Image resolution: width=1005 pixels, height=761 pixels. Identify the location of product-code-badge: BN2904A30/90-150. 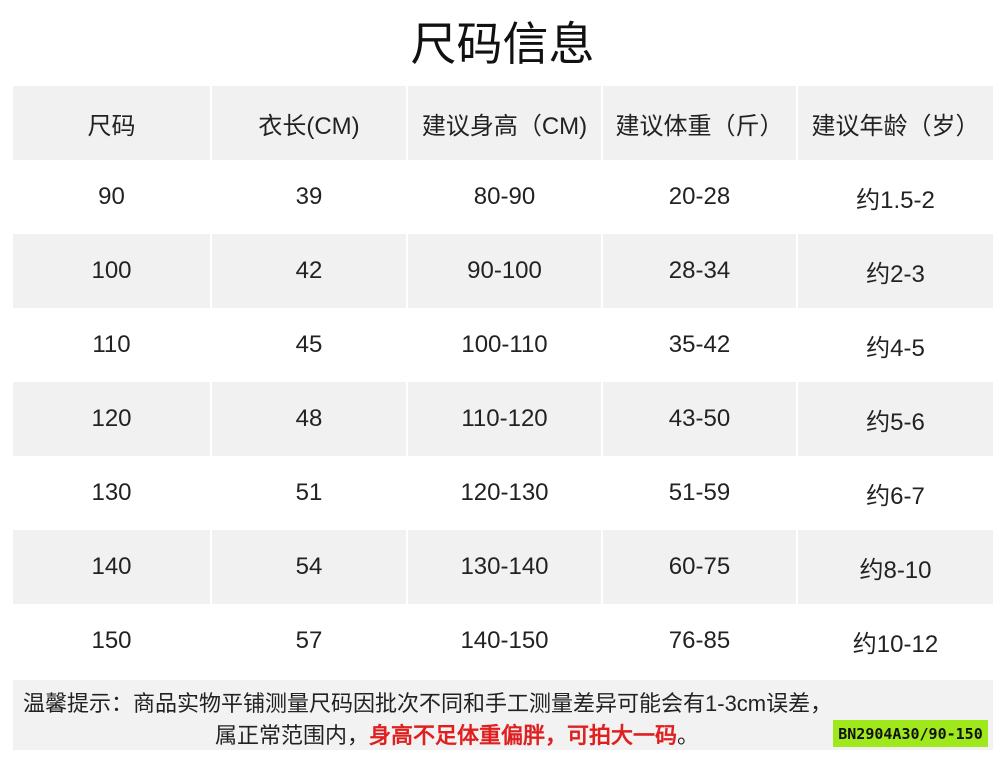
(910, 733).